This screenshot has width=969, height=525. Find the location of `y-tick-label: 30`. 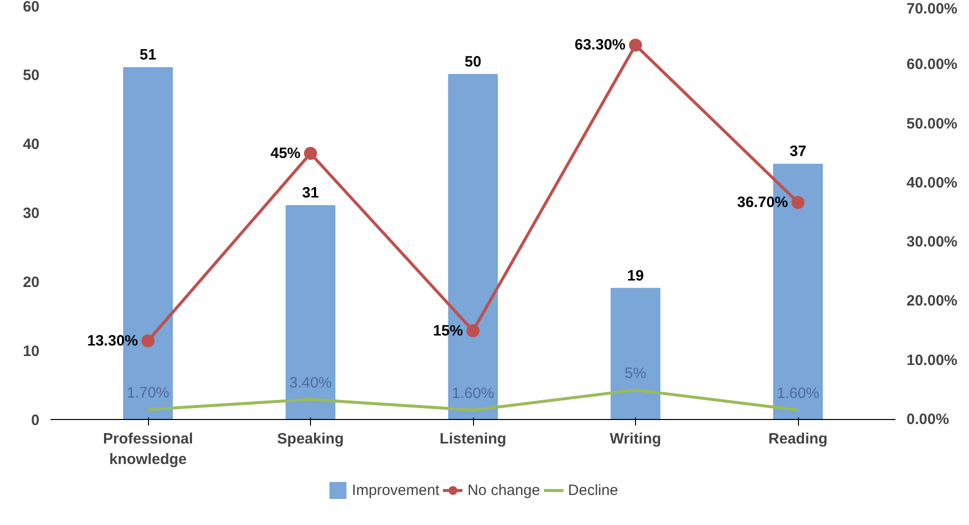

y-tick-label: 30 is located at coordinates (31, 213).